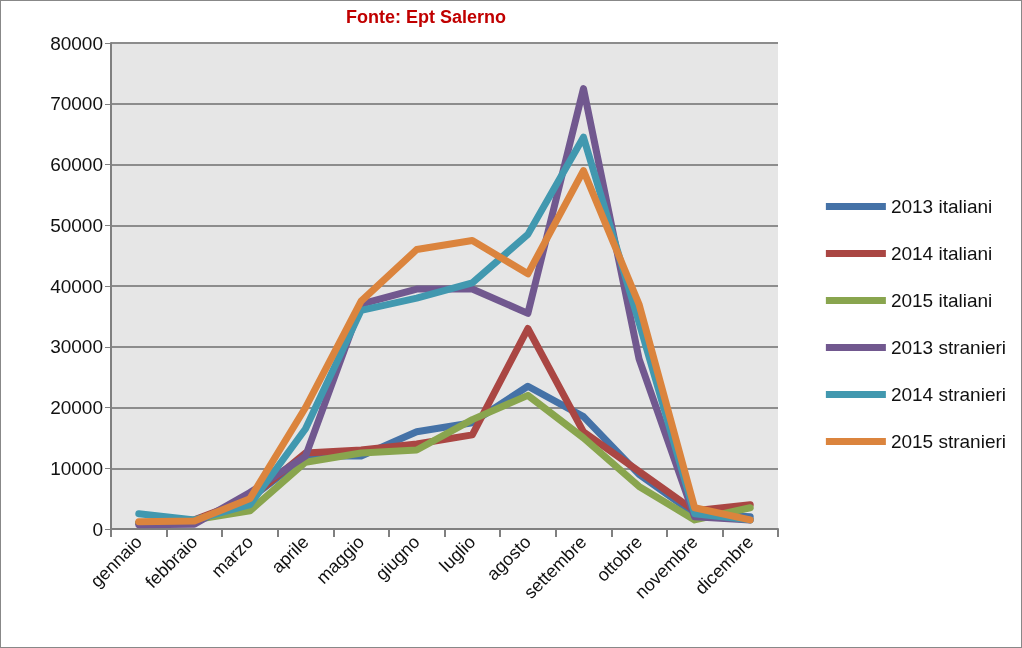 The height and width of the screenshot is (648, 1022). What do you see at coordinates (97, 529) in the screenshot?
I see `y-tick-label: 0` at bounding box center [97, 529].